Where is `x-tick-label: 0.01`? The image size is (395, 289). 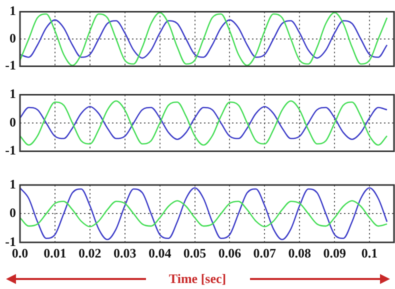
x-tick-label: 0.01 is located at coordinates (55, 253).